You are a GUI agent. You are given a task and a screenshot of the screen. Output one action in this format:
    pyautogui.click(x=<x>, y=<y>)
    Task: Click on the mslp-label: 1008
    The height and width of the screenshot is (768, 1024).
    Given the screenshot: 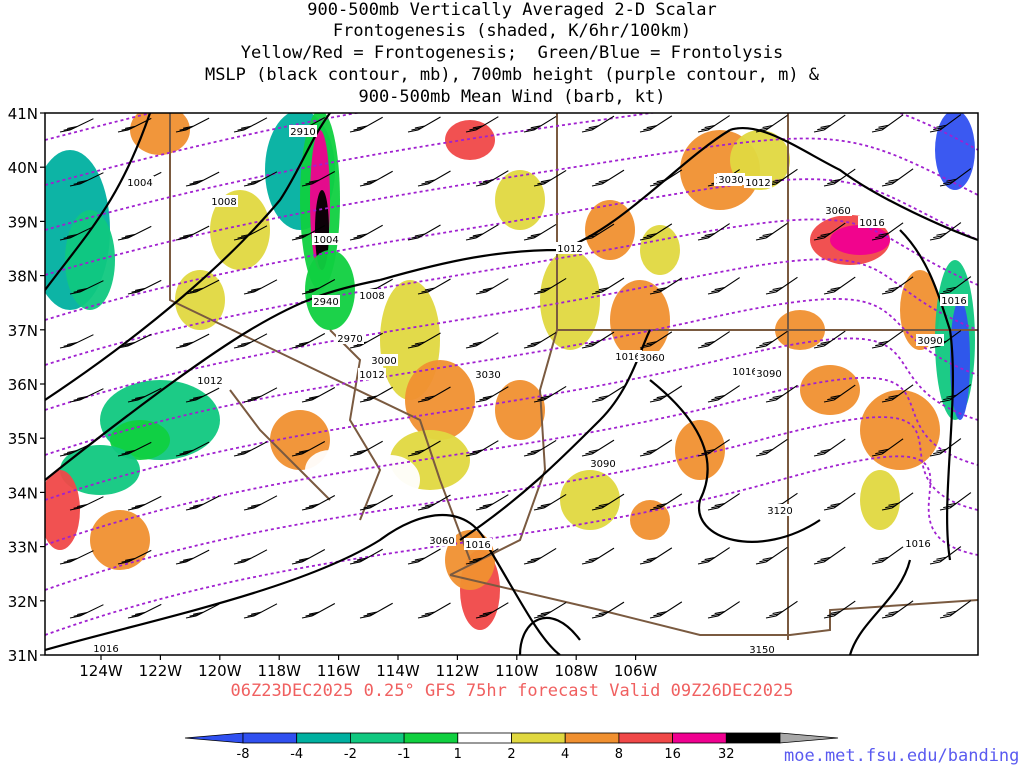 What is the action you would take?
    pyautogui.click(x=224, y=201)
    